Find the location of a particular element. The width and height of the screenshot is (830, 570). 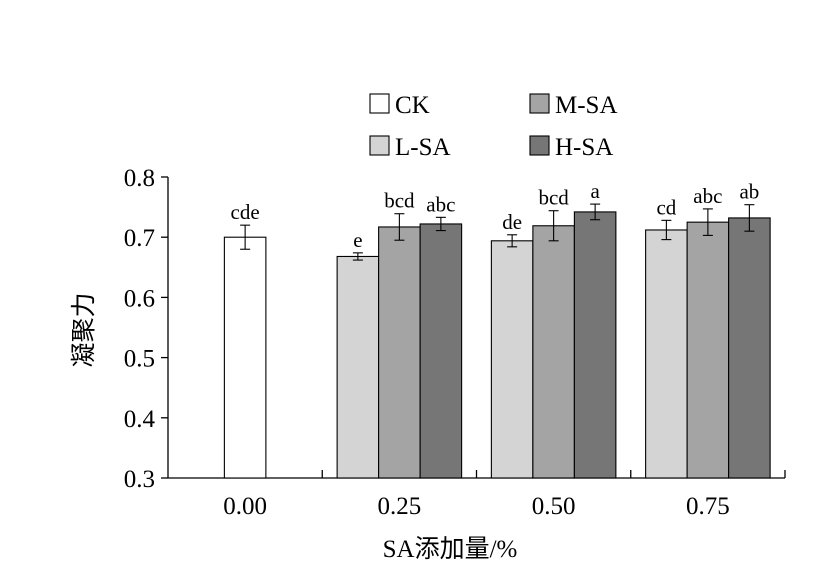

significance-label: cde is located at coordinates (245, 212).